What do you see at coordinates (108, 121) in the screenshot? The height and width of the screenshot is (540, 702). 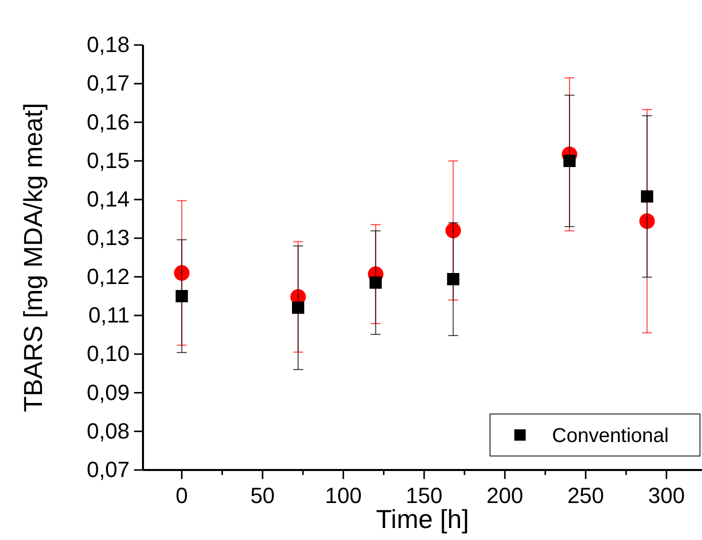 I see `y-tick-label: 0,16` at bounding box center [108, 121].